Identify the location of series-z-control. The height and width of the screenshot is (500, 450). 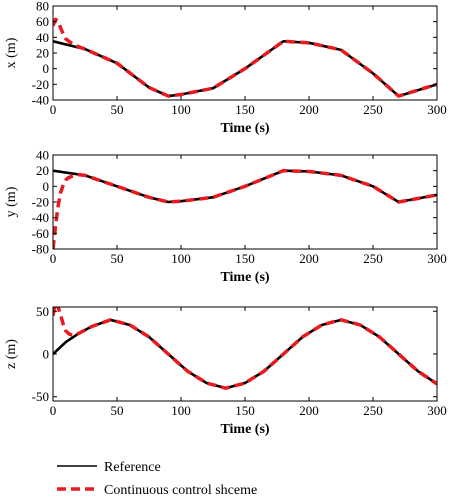
(245, 348).